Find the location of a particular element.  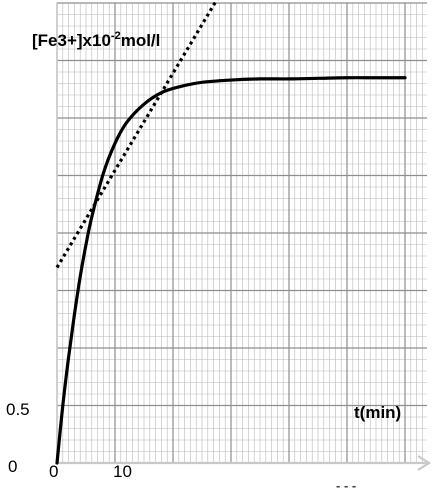

footer-text: - - - is located at coordinates (346, 484).